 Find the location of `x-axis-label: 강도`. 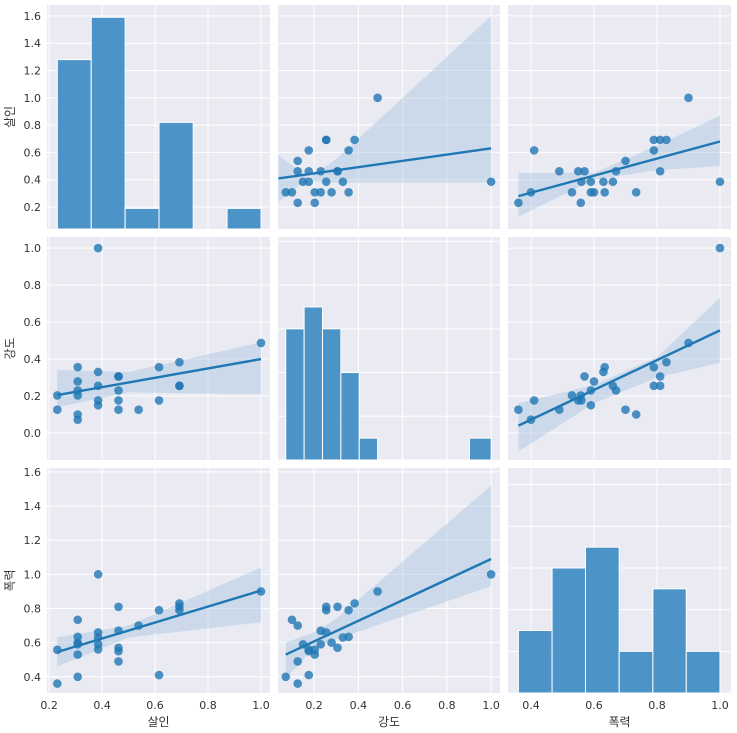

x-axis-label: 강도 is located at coordinates (389, 722).